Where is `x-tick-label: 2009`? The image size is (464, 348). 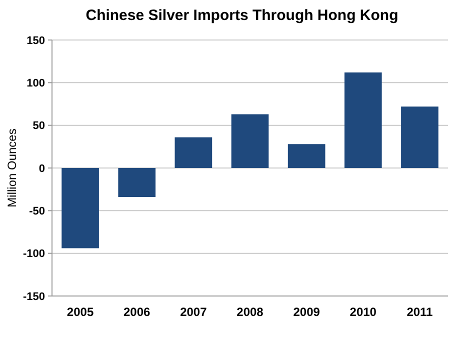
x-tick-label: 2009 is located at coordinates (306, 312).